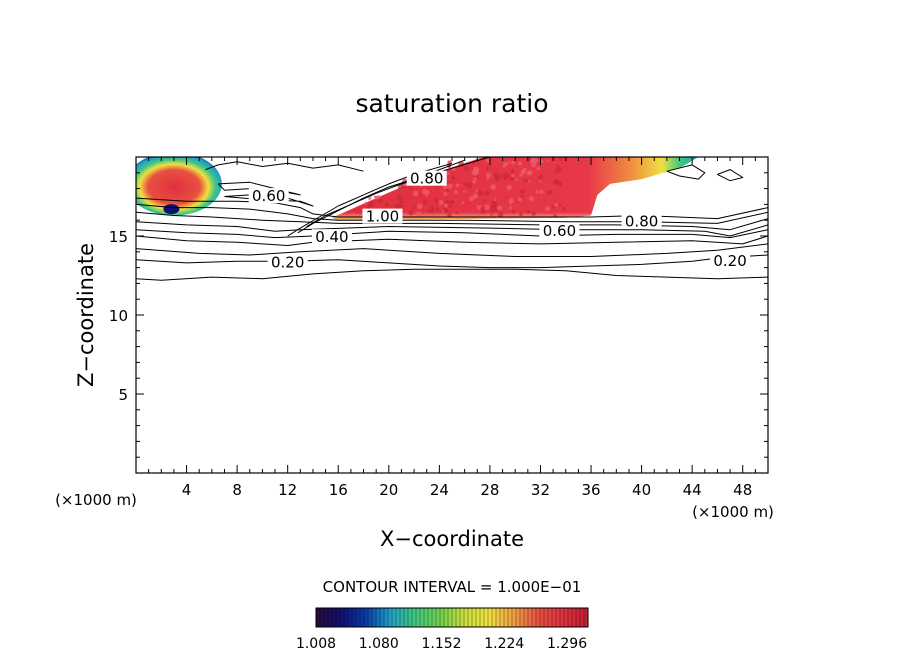  Describe the element at coordinates (452, 617) in the screenshot. I see `colorbar-stripes` at that location.